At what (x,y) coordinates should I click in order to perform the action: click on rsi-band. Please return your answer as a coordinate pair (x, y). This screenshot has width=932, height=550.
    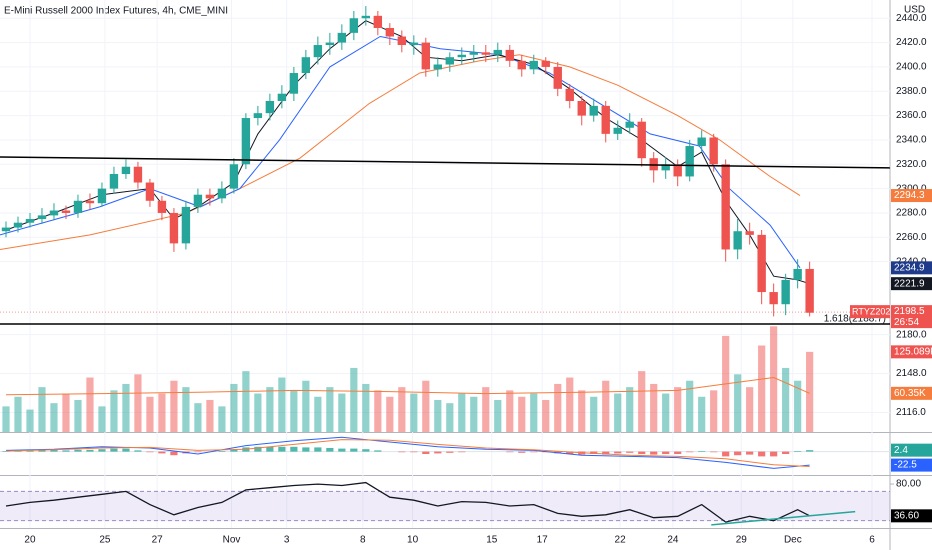
    Looking at the image, I should click on (445, 506).